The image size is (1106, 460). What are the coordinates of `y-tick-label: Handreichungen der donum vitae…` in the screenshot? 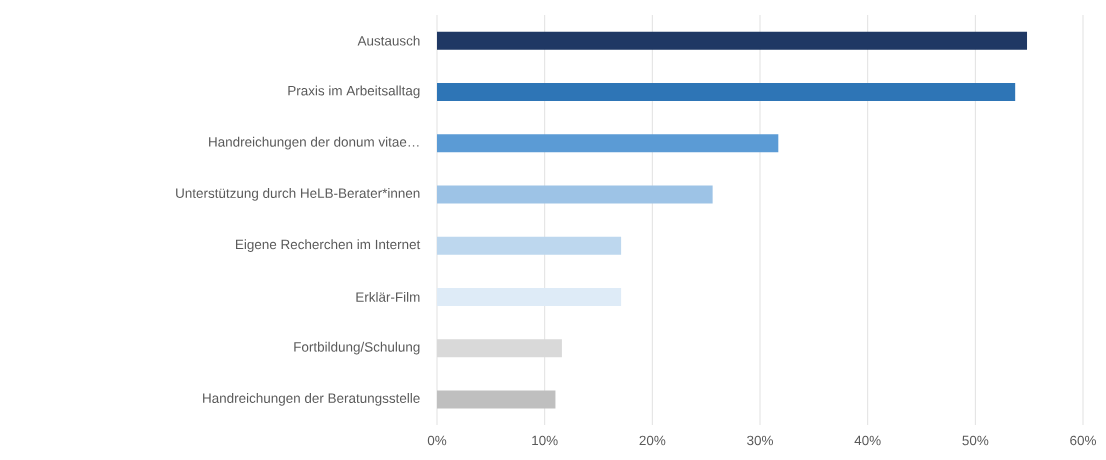 It's located at (314, 143).